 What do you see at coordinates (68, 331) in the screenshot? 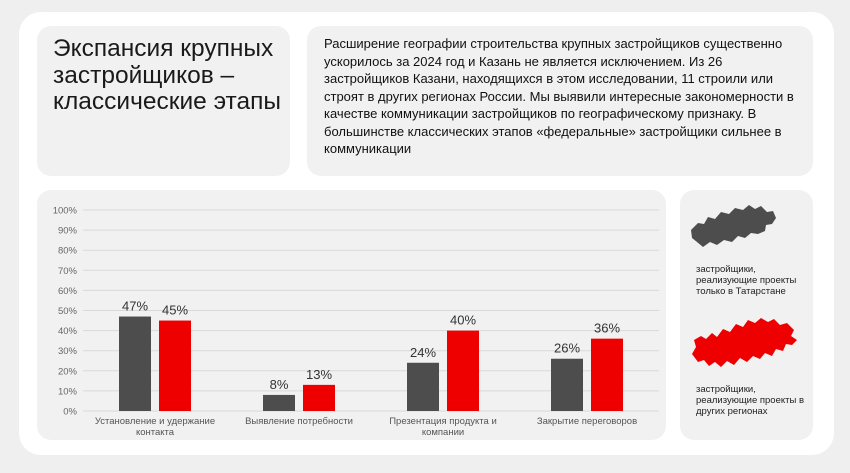
I see `y-tick-label: 40%` at bounding box center [68, 331].